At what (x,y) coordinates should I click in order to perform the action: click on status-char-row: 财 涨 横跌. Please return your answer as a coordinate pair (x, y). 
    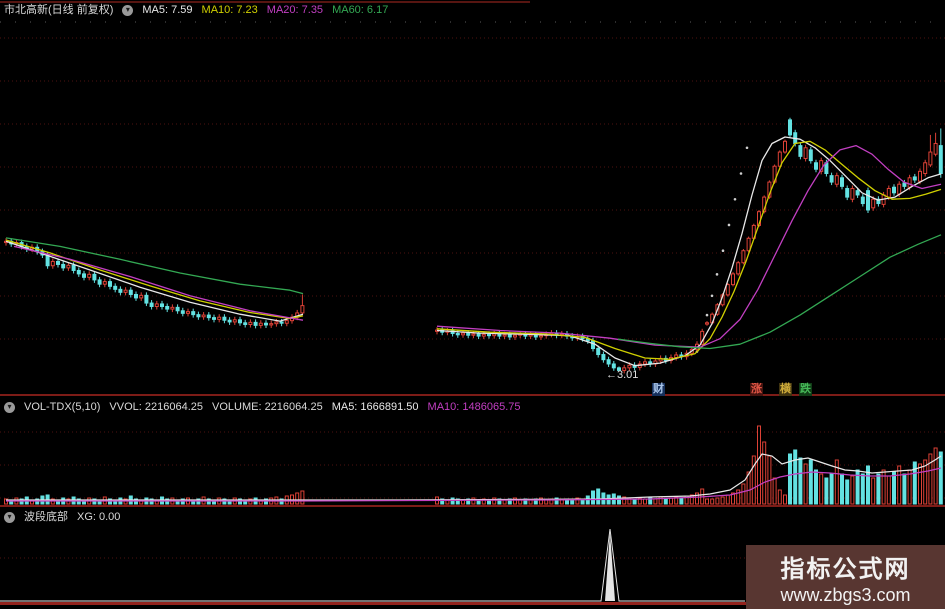
    Looking at the image, I should click on (472, 390).